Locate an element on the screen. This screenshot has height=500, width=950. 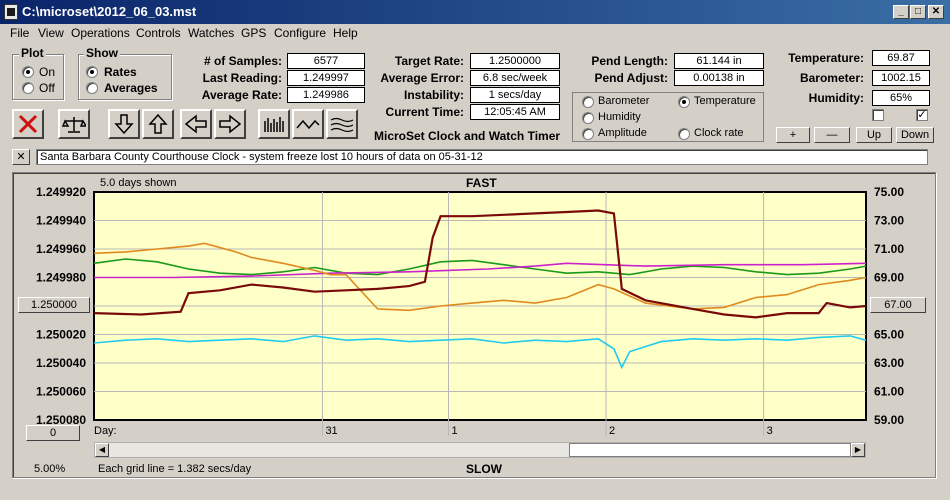
average-error-label: Average Error: is located at coordinates (422, 78).